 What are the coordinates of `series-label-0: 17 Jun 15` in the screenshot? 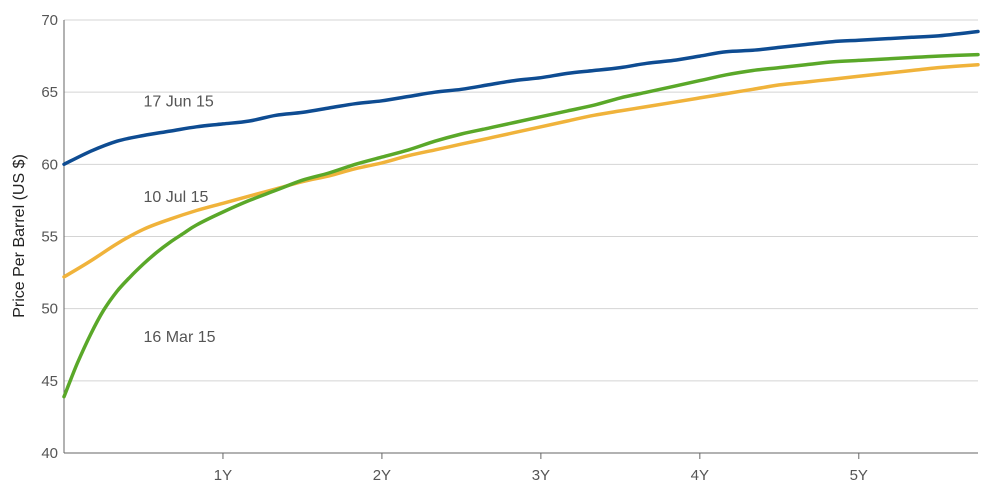 It's located at (178, 102).